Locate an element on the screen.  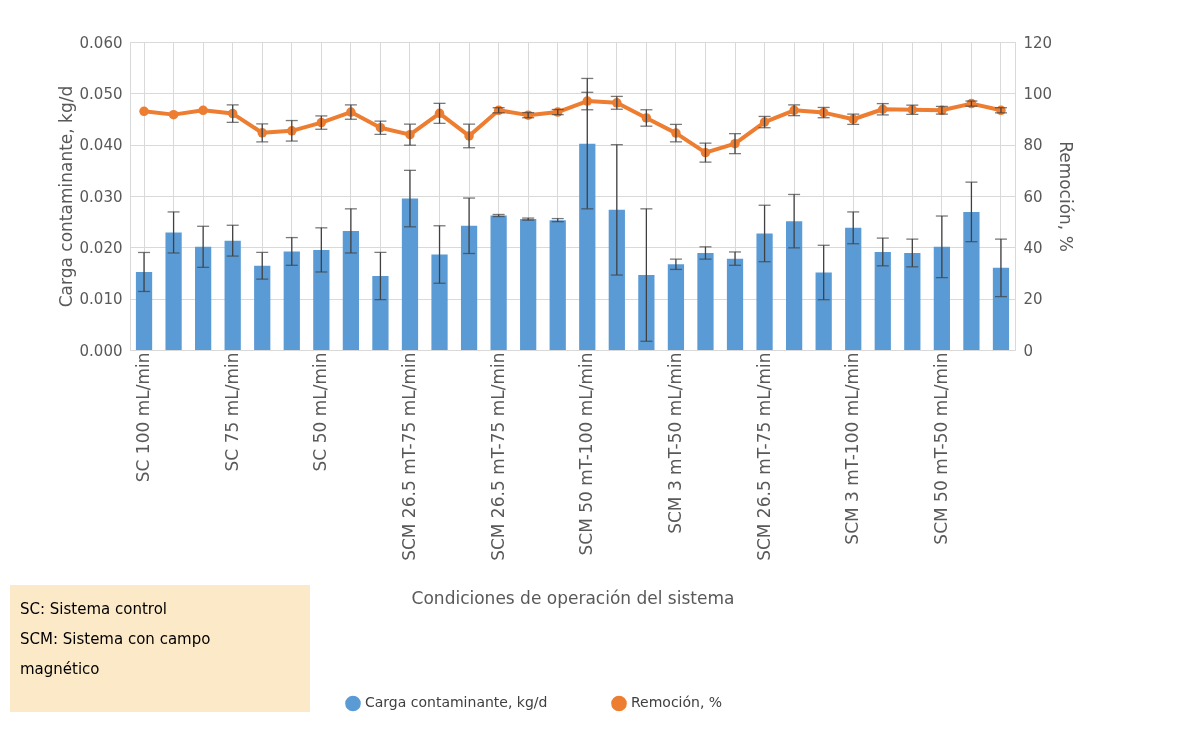
y-tick-label: 0.060 is located at coordinates (101, 42).